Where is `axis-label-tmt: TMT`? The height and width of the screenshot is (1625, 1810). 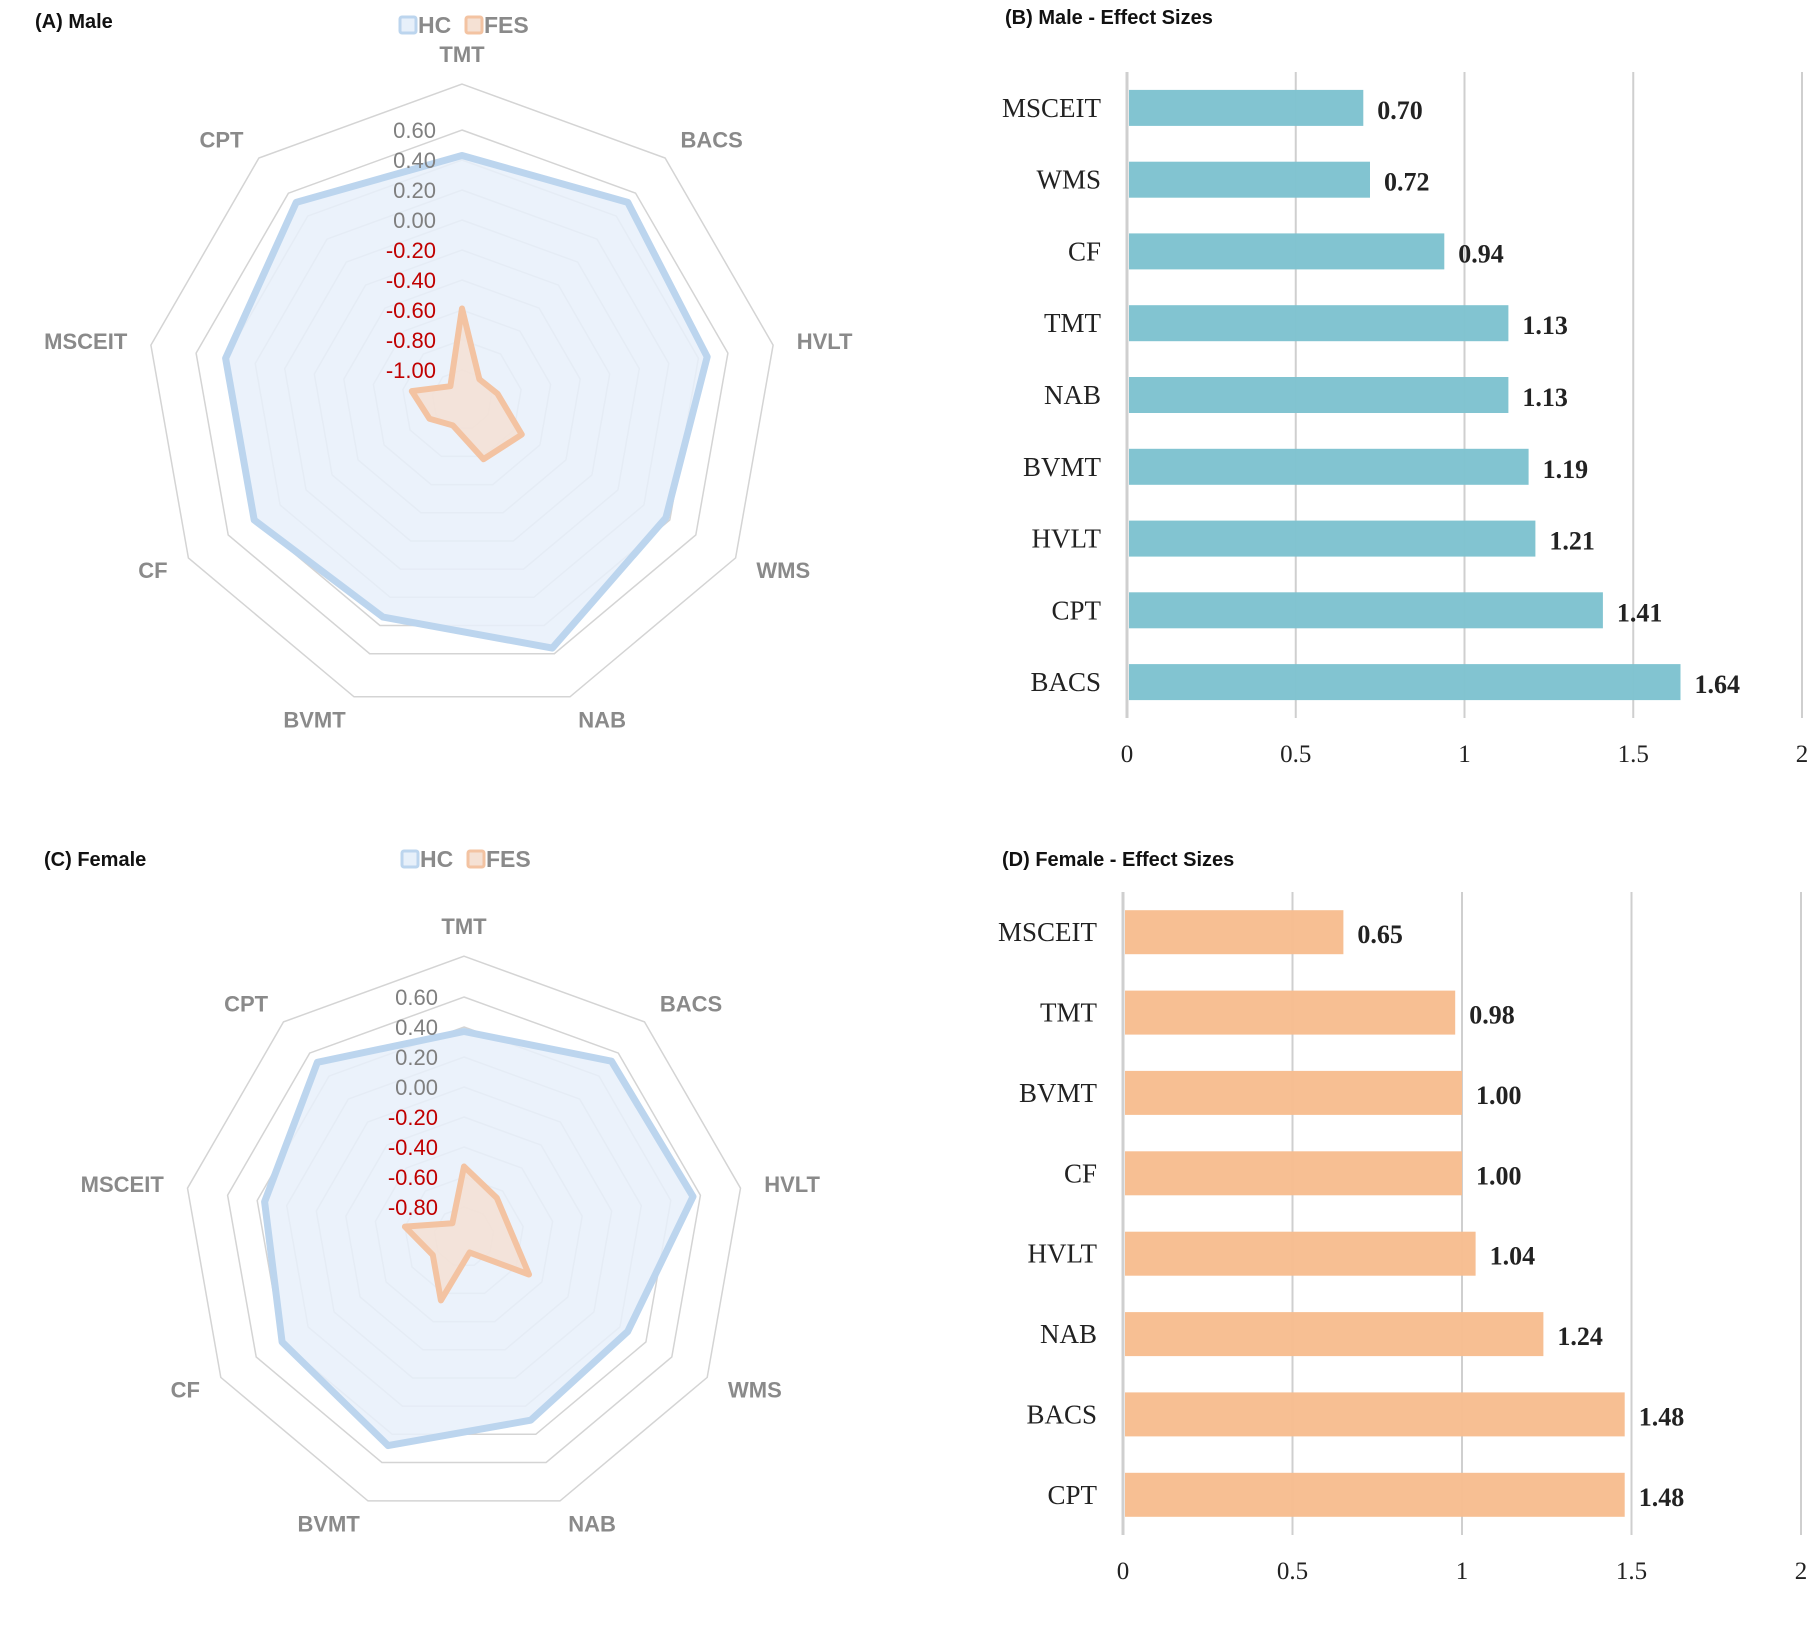
axis-label-tmt: TMT is located at coordinates (462, 54).